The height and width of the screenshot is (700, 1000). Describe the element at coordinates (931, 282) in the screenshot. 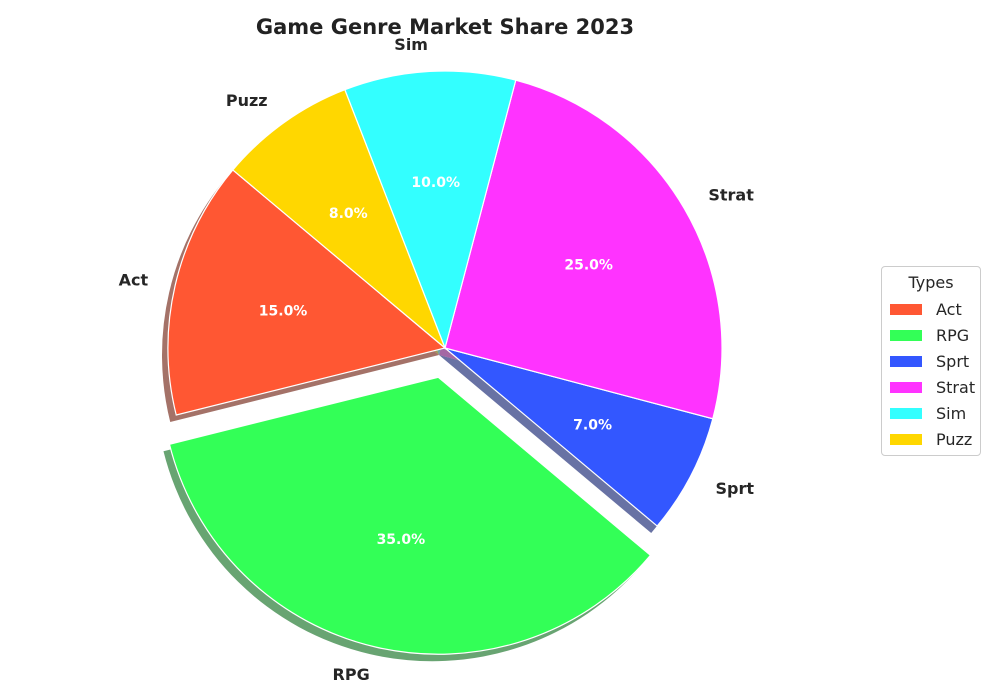

I see `legend-title: Types` at that location.